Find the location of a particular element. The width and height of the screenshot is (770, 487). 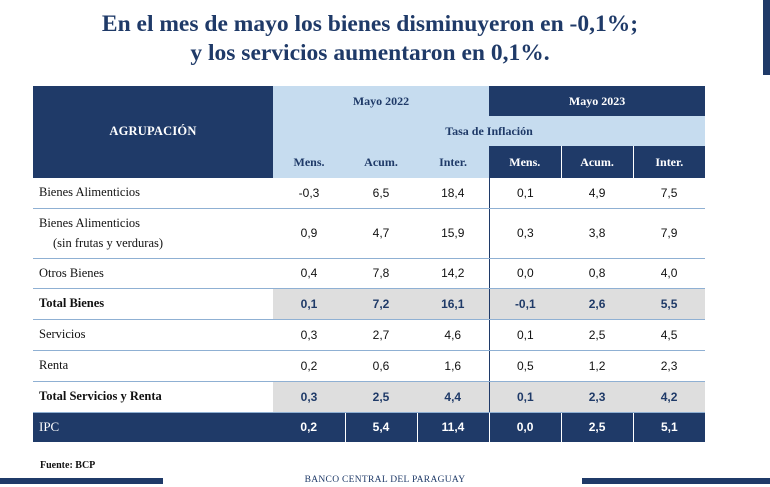

row-label: Total Bienes is located at coordinates (153, 304).